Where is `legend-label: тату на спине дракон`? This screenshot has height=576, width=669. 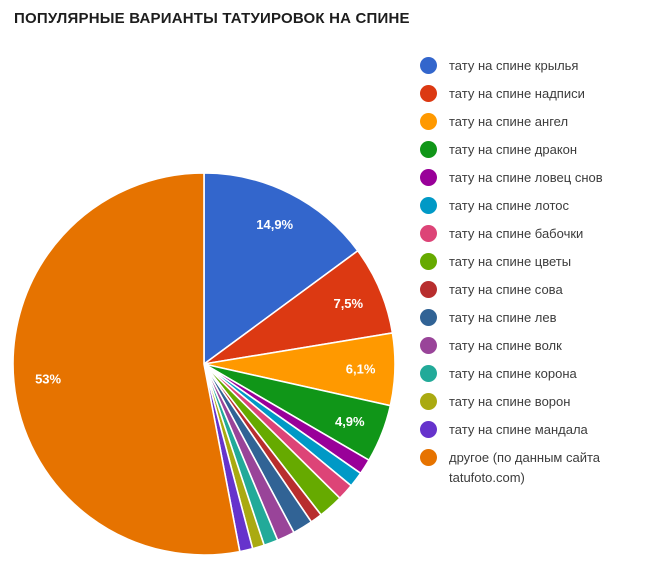
legend-label: тату на спине дракон is located at coordinates (513, 149).